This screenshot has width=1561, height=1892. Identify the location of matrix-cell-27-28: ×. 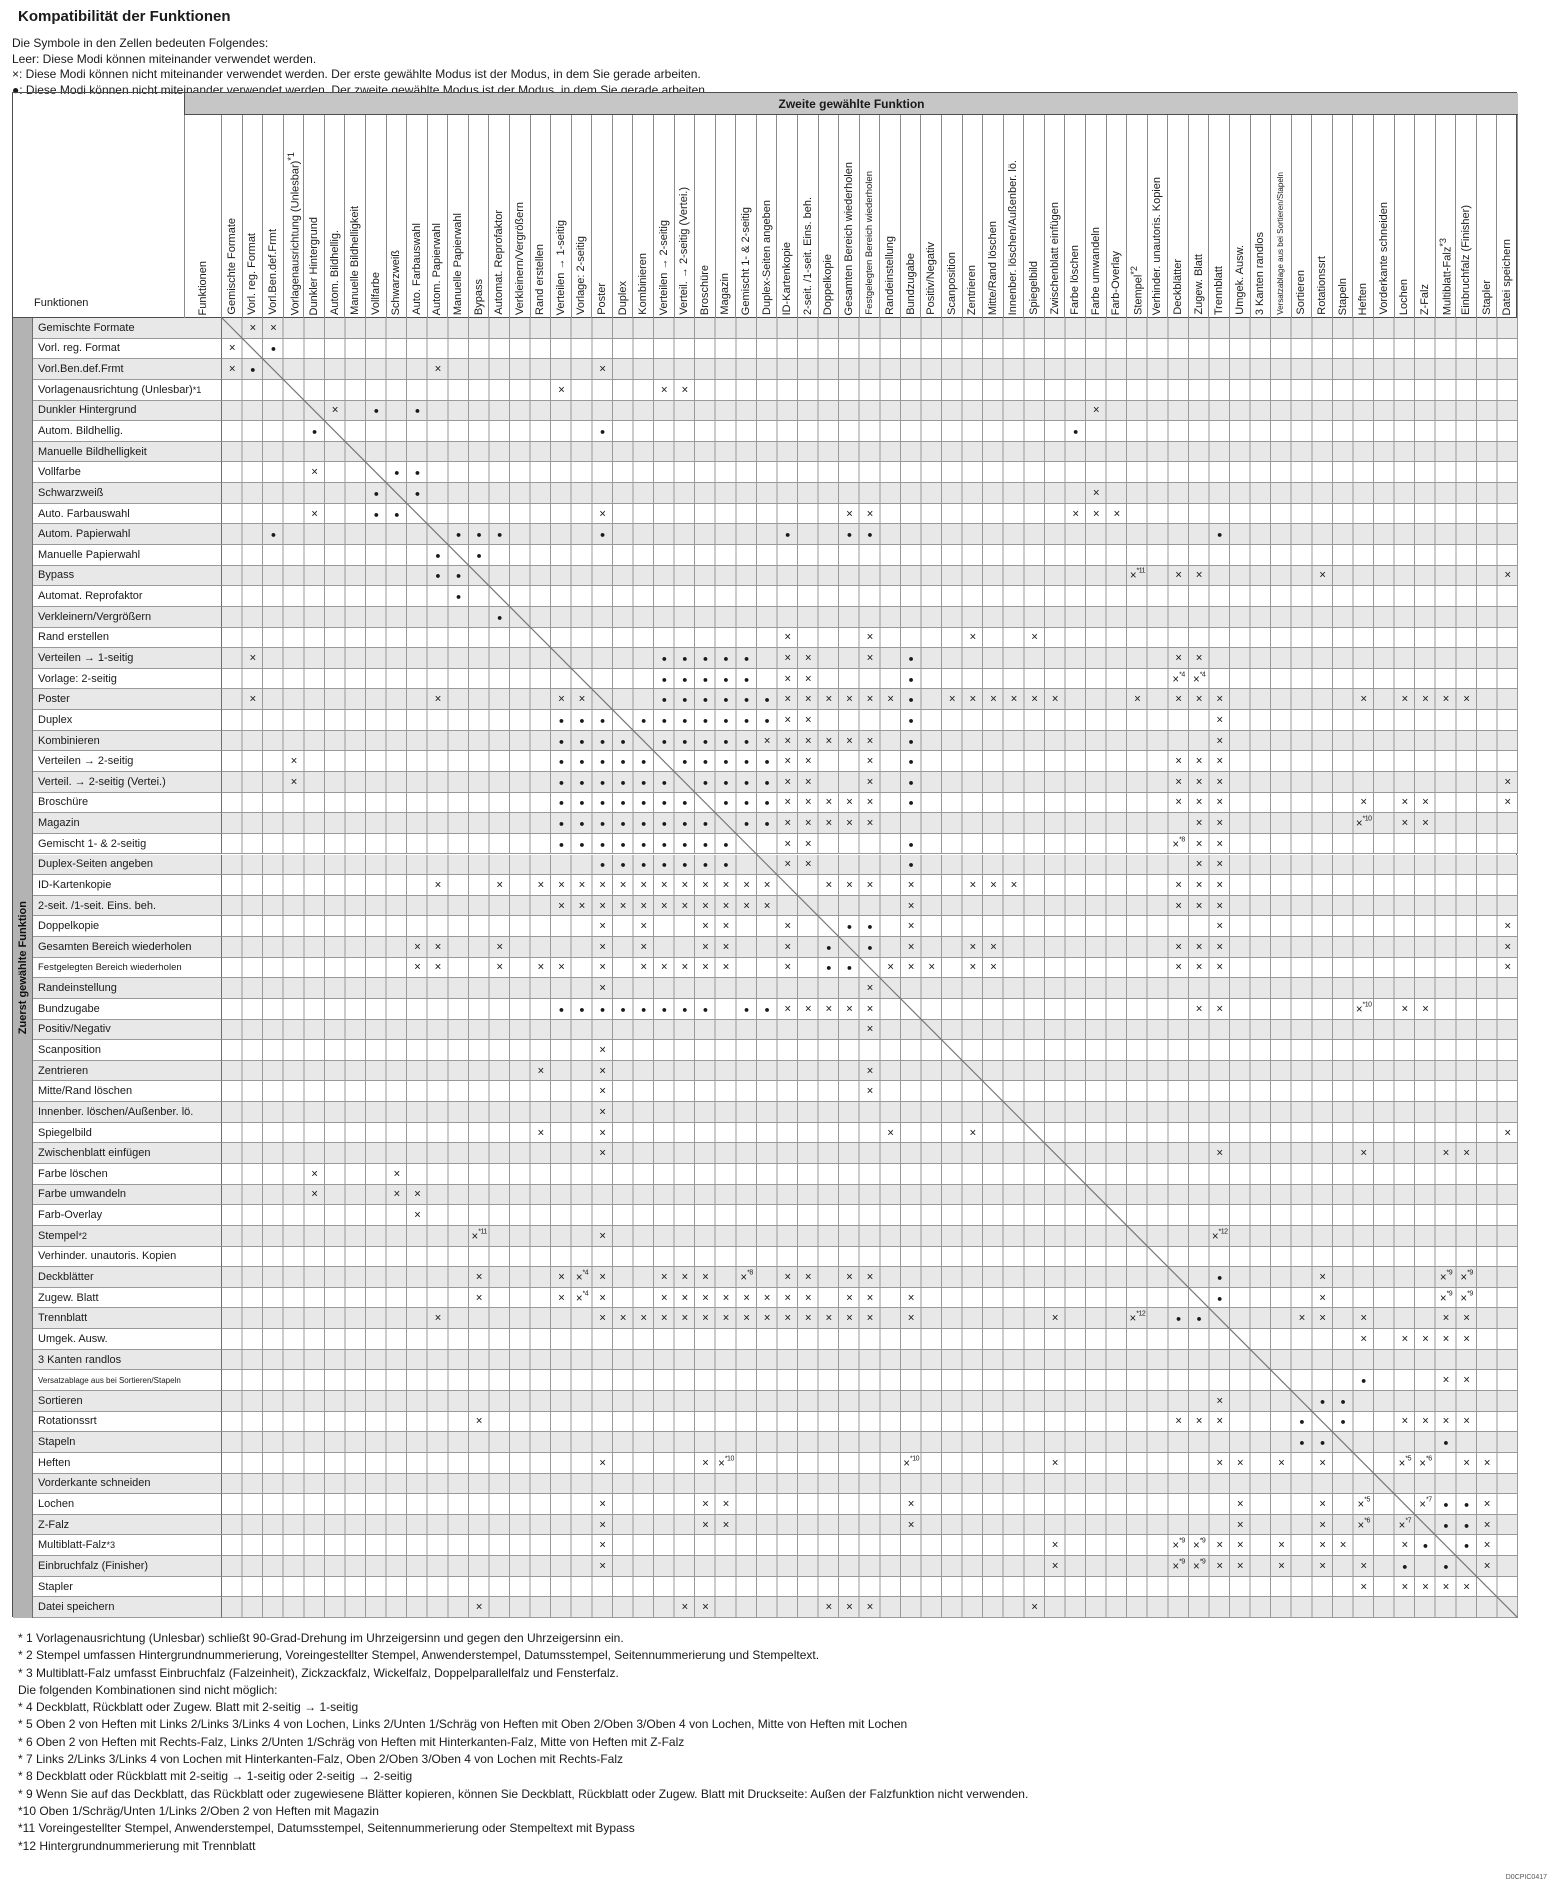
(788, 864).